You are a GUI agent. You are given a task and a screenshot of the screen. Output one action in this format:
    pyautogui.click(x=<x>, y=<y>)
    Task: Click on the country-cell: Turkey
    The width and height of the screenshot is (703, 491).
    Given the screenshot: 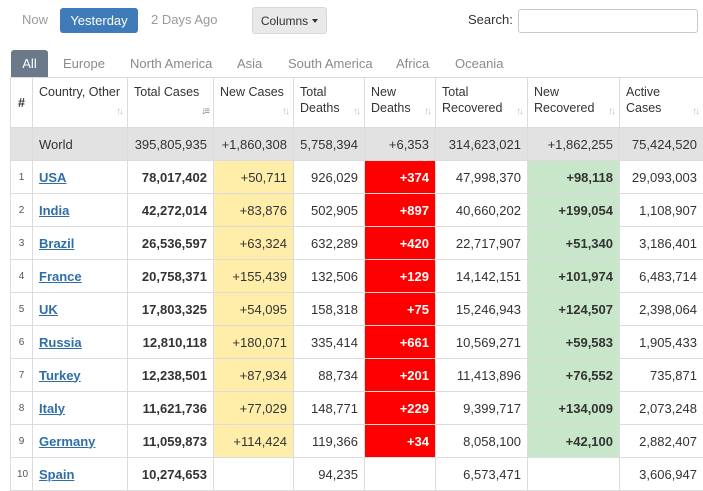 What is the action you would take?
    pyautogui.click(x=80, y=375)
    